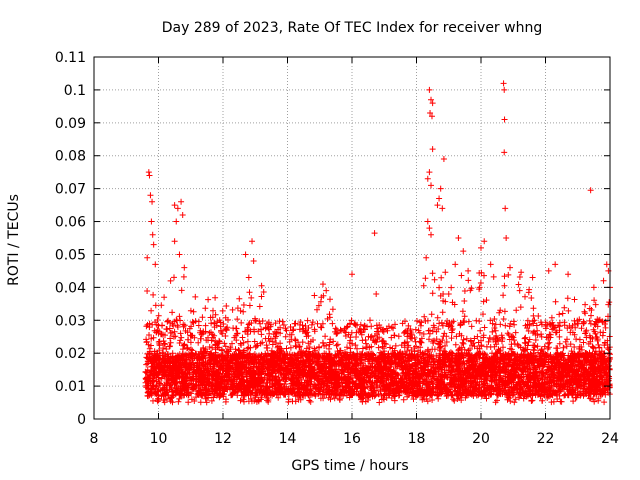 Image resolution: width=640 pixels, height=480 pixels. Describe the element at coordinates (70, 223) in the screenshot. I see `y-tick-label: 0.06` at that location.